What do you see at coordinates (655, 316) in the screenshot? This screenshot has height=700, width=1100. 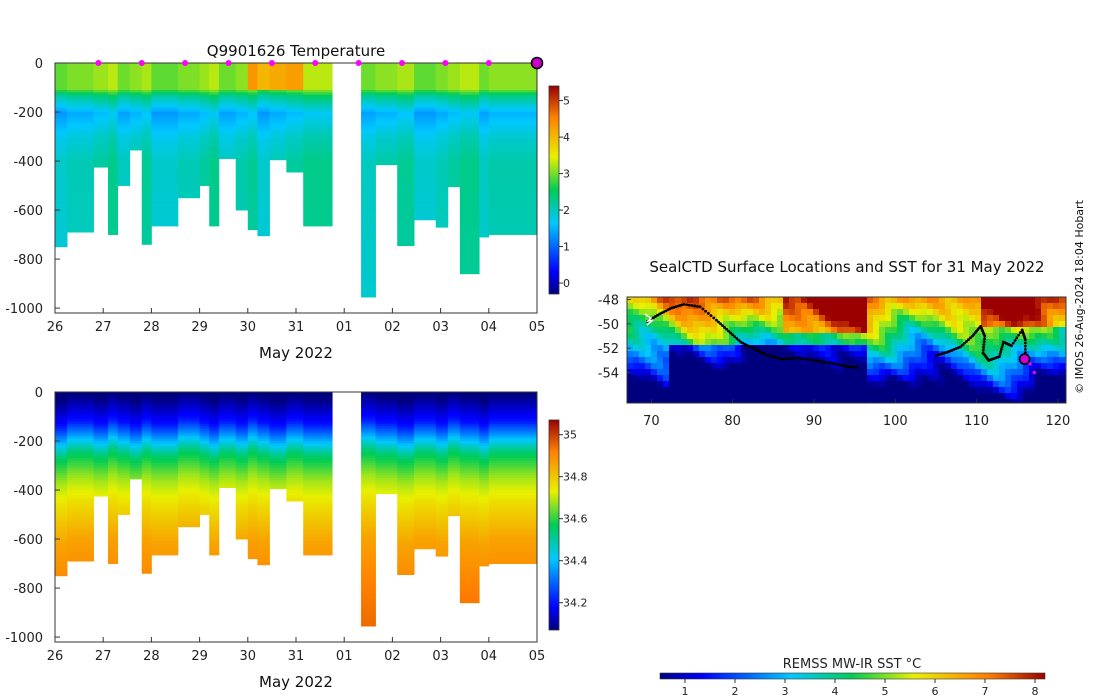 I see `track-point` at bounding box center [655, 316].